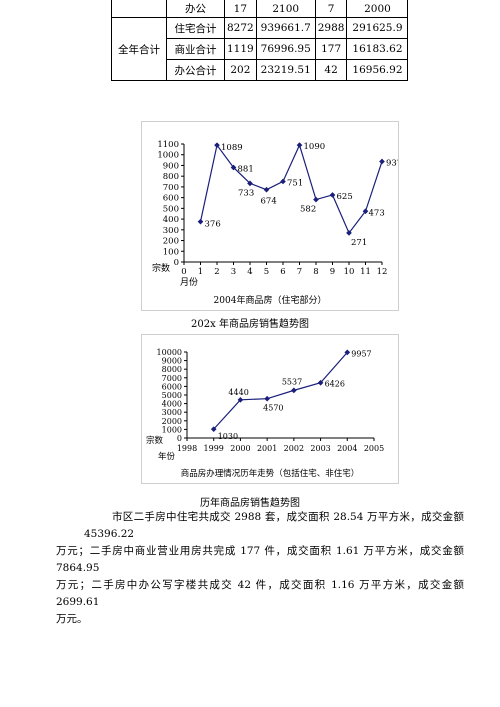 The image size is (500, 707). Describe the element at coordinates (238, 392) in the screenshot. I see `data-label: 4440` at that location.